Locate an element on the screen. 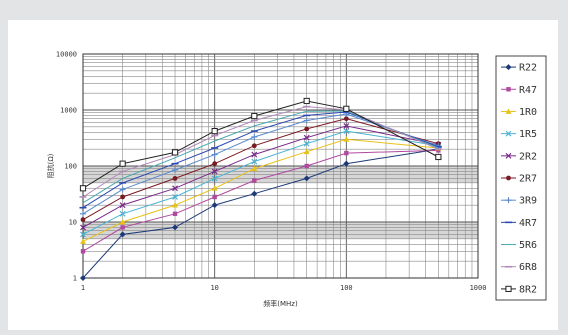 Image resolution: width=568 pixels, height=335 pixels. legend-marker-r22 is located at coordinates (508, 67).